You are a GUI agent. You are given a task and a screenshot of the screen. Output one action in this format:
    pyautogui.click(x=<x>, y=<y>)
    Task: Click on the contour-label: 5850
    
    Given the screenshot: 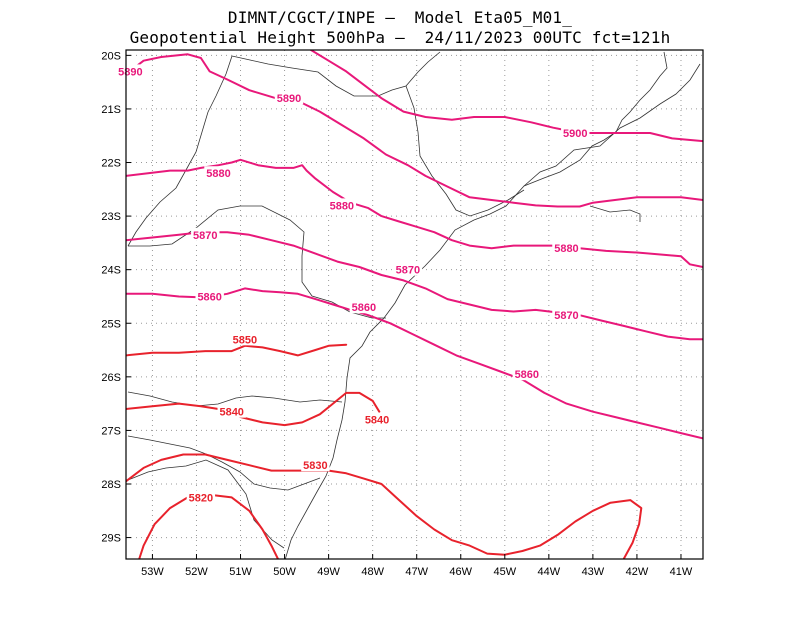 What is the action you would take?
    pyautogui.click(x=245, y=340)
    